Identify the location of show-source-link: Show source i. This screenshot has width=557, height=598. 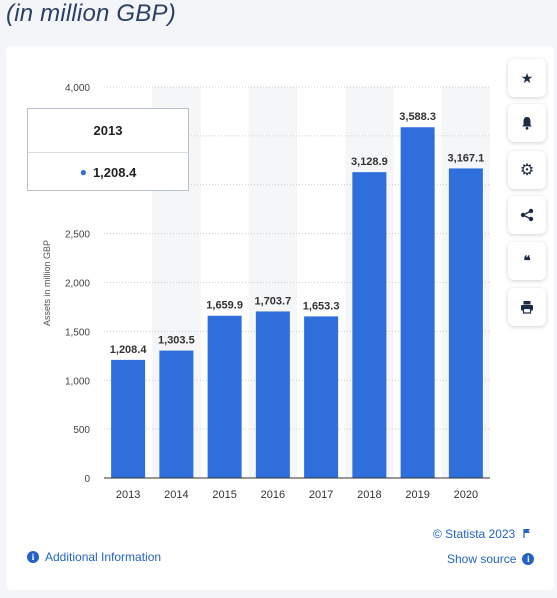
(491, 559).